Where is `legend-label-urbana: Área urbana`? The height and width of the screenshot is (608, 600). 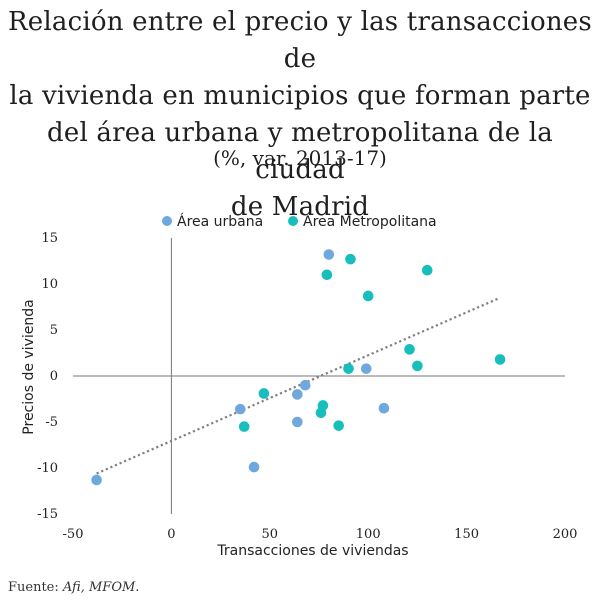 legend-label-urbana: Área urbana is located at coordinates (220, 221).